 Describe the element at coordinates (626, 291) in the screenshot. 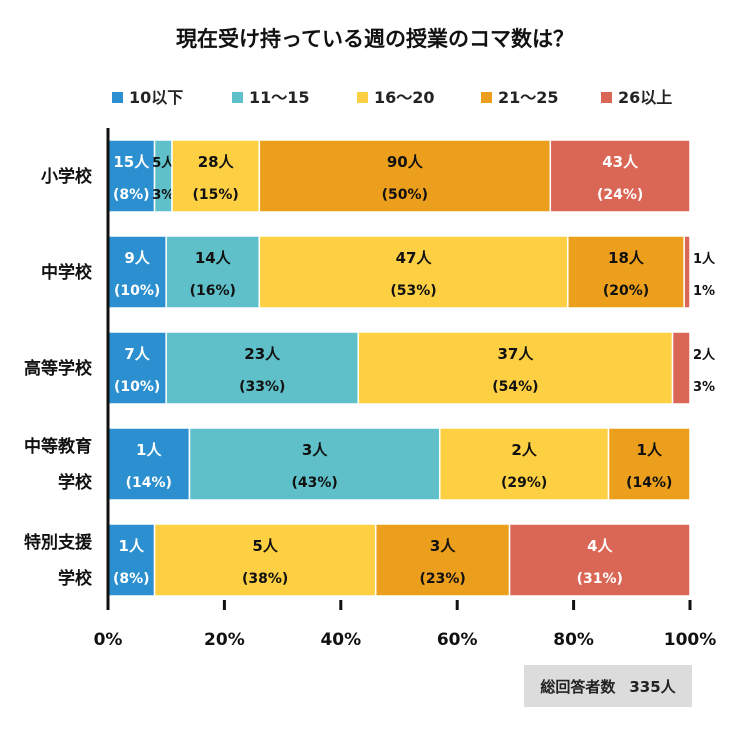

I see `data-label-percent: (20%)` at that location.